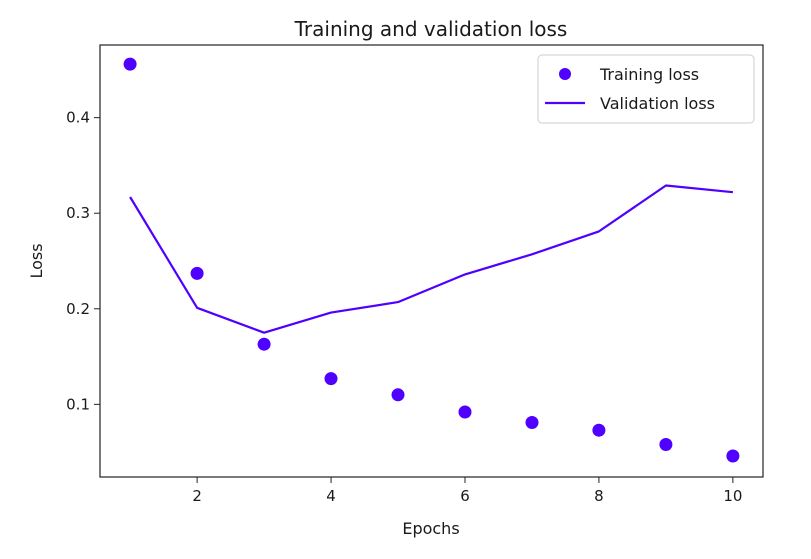 This screenshot has width=811, height=559. Describe the element at coordinates (78, 118) in the screenshot. I see `y-tick-label: 0.4` at that location.